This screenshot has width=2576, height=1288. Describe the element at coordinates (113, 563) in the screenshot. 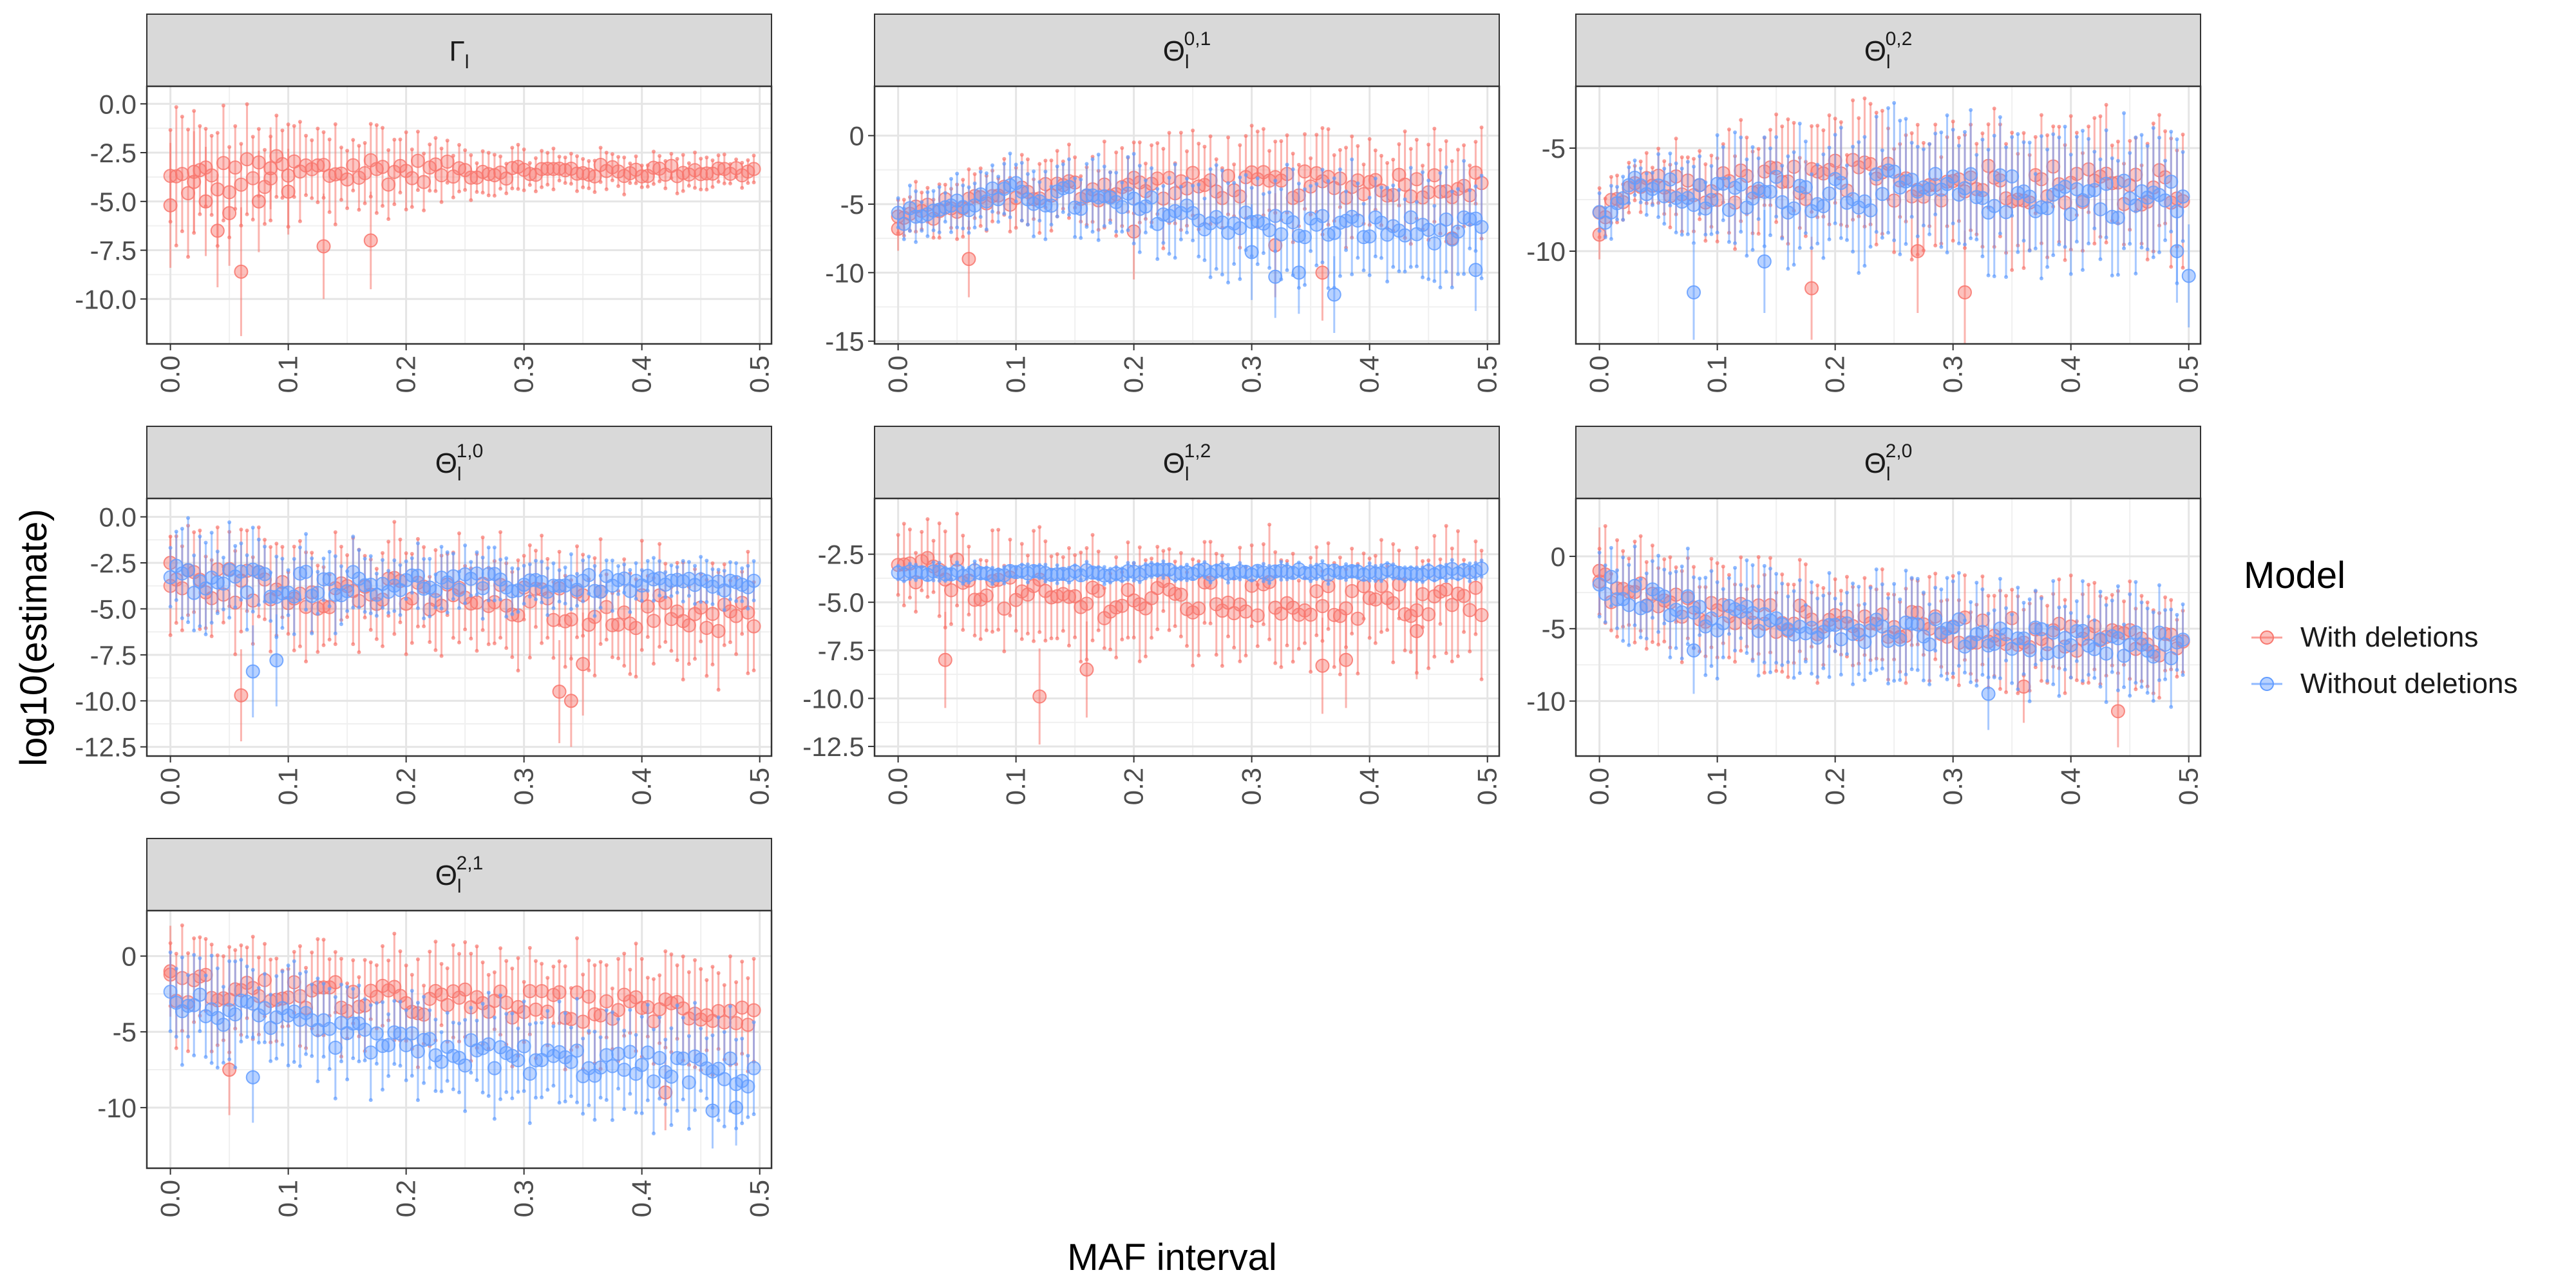

I see `y-tick-label: -2.5` at that location.